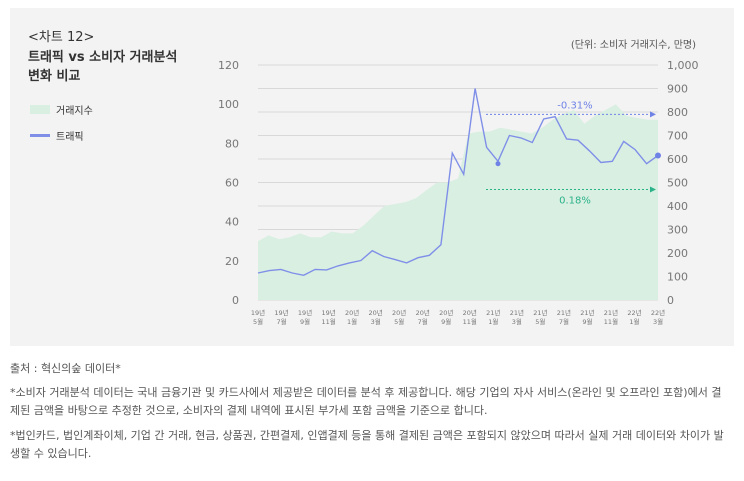 Image resolution: width=744 pixels, height=481 pixels. What do you see at coordinates (232, 261) in the screenshot?
I see `left-axis-tick-label: 20` at bounding box center [232, 261].